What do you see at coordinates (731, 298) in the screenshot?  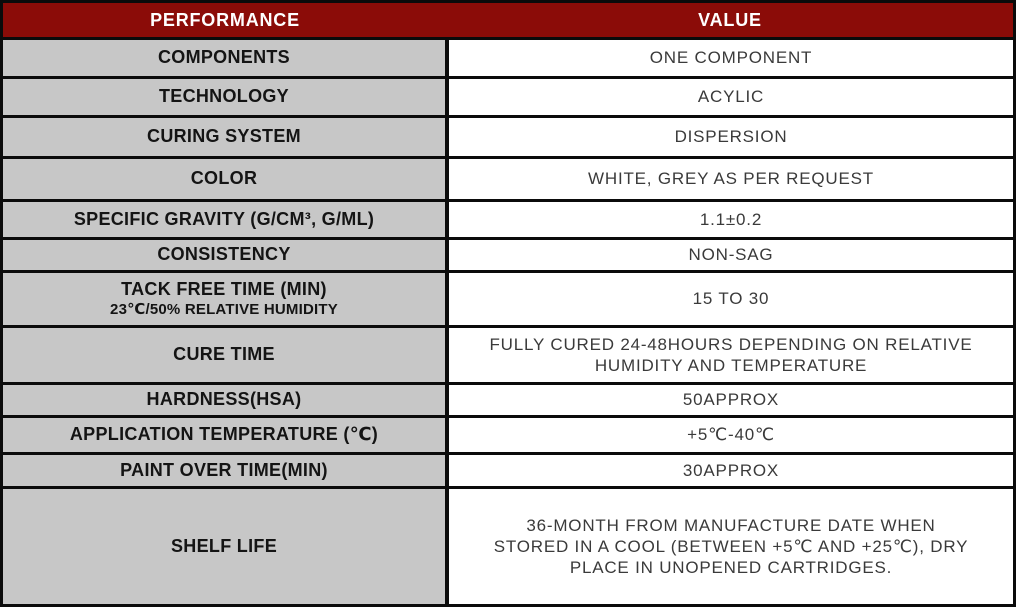 I see `value-cell: 15 TO 30` at bounding box center [731, 298].